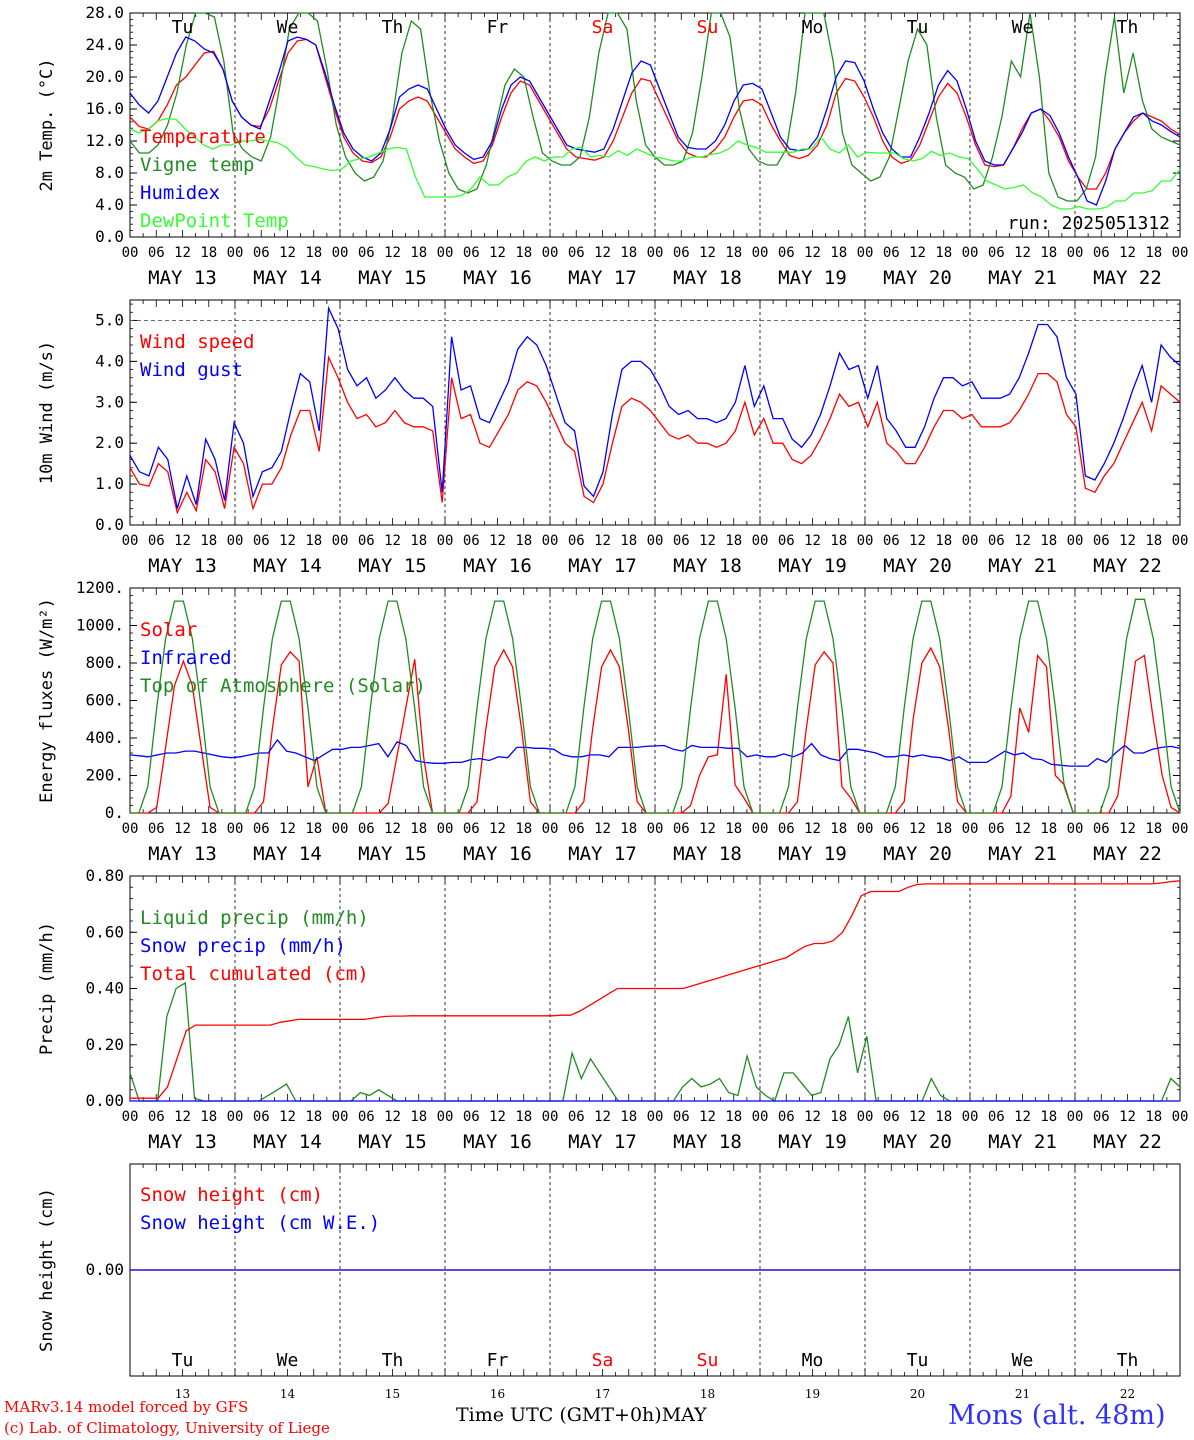 The image size is (1194, 1440). I want to click on y-tick-label: 3.0, so click(109, 401).